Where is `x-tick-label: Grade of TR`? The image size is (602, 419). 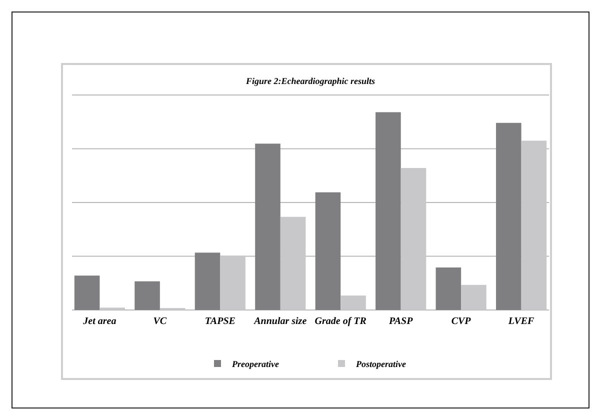 x-tick-label: Grade of TR is located at coordinates (340, 321).